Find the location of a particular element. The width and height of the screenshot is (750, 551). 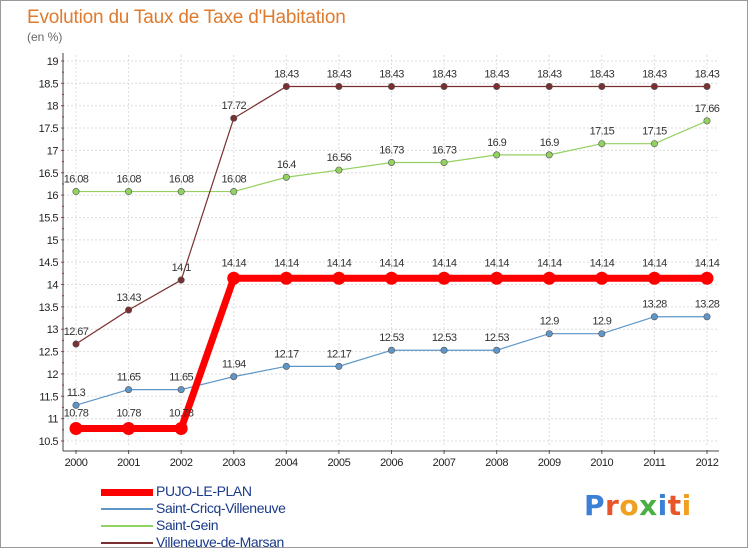

y-tick-label: 14.5 is located at coordinates (49, 263).